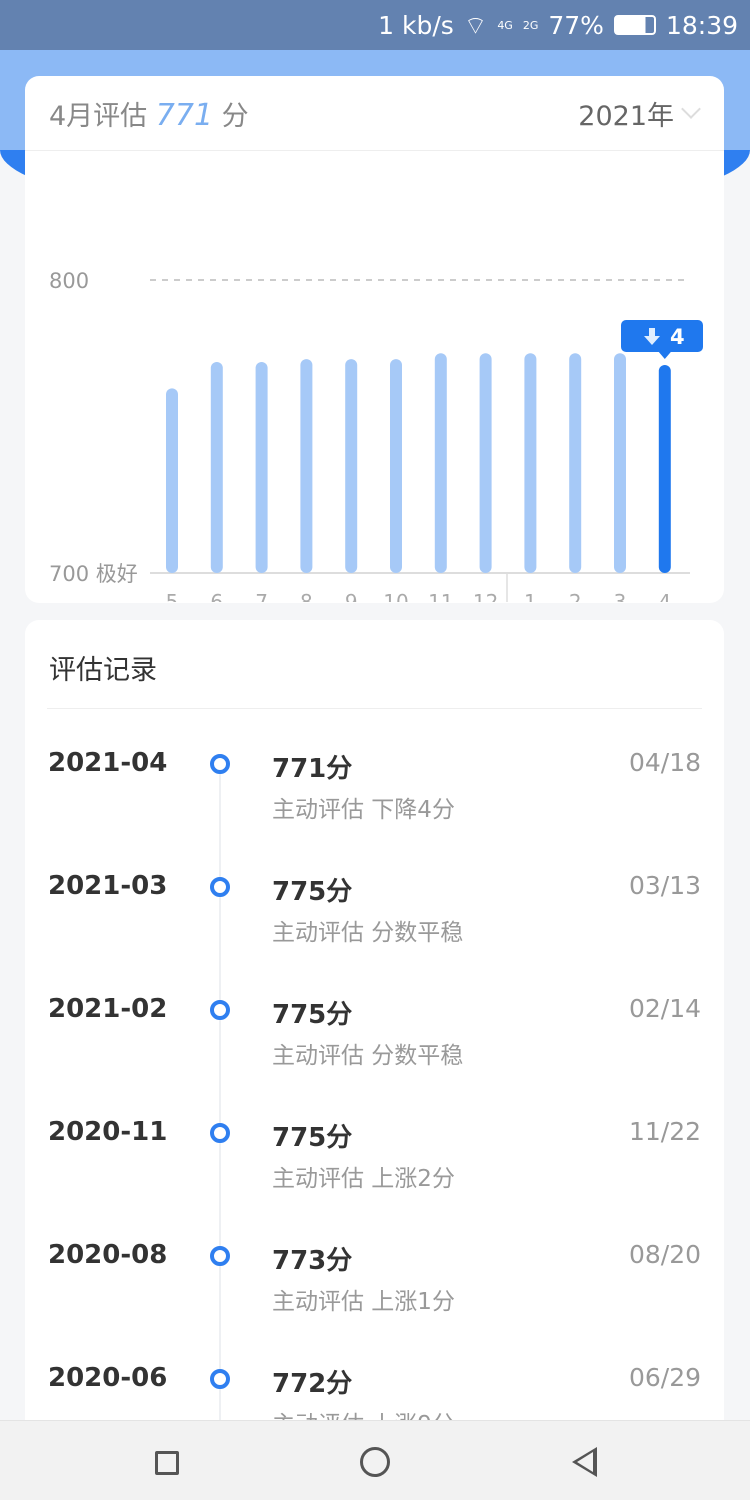 The height and width of the screenshot is (1500, 750). I want to click on record-month: 2021-04, so click(108, 763).